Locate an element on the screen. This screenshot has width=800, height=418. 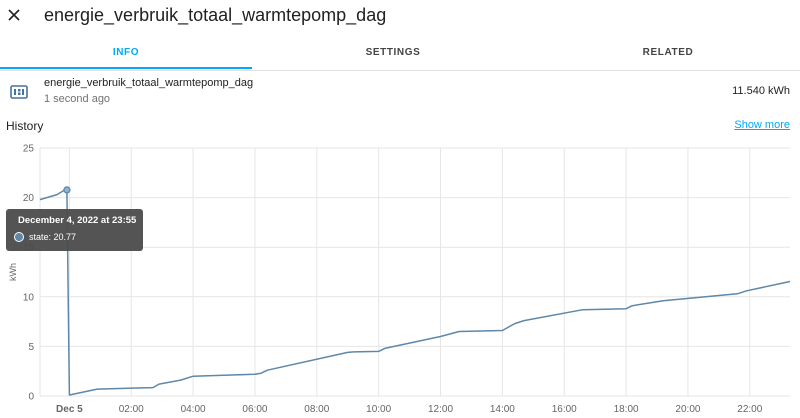
tab-bar: INFO SETTINGS RELATED is located at coordinates (400, 52).